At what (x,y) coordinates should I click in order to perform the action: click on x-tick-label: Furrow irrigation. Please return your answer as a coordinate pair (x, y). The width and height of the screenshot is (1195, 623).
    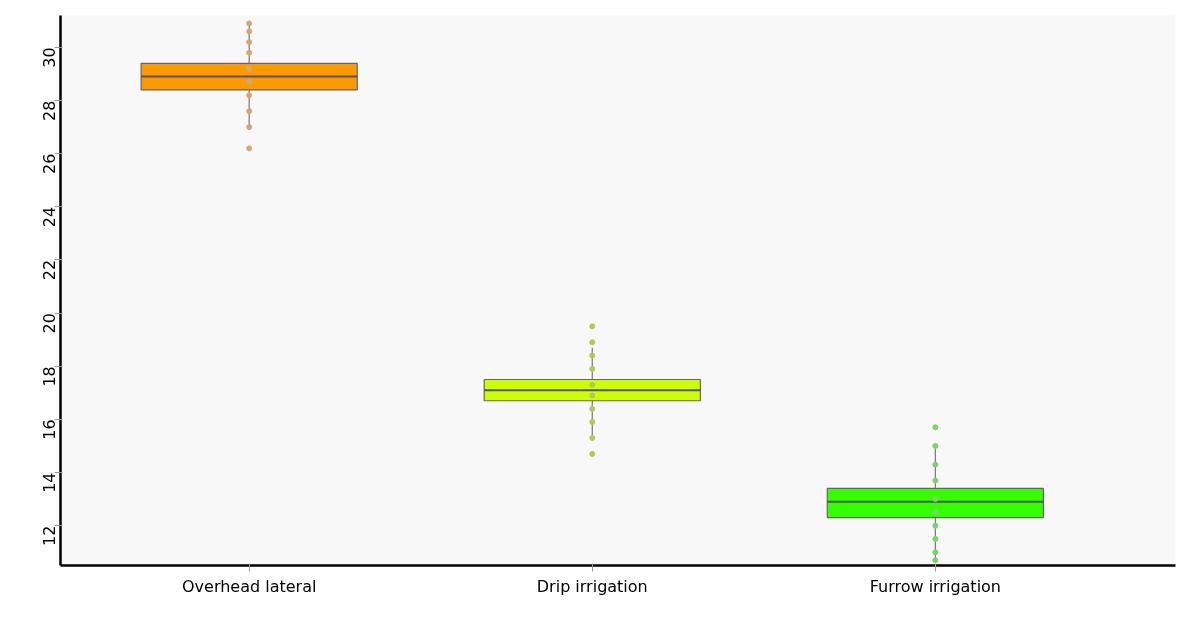
    Looking at the image, I should click on (935, 586).